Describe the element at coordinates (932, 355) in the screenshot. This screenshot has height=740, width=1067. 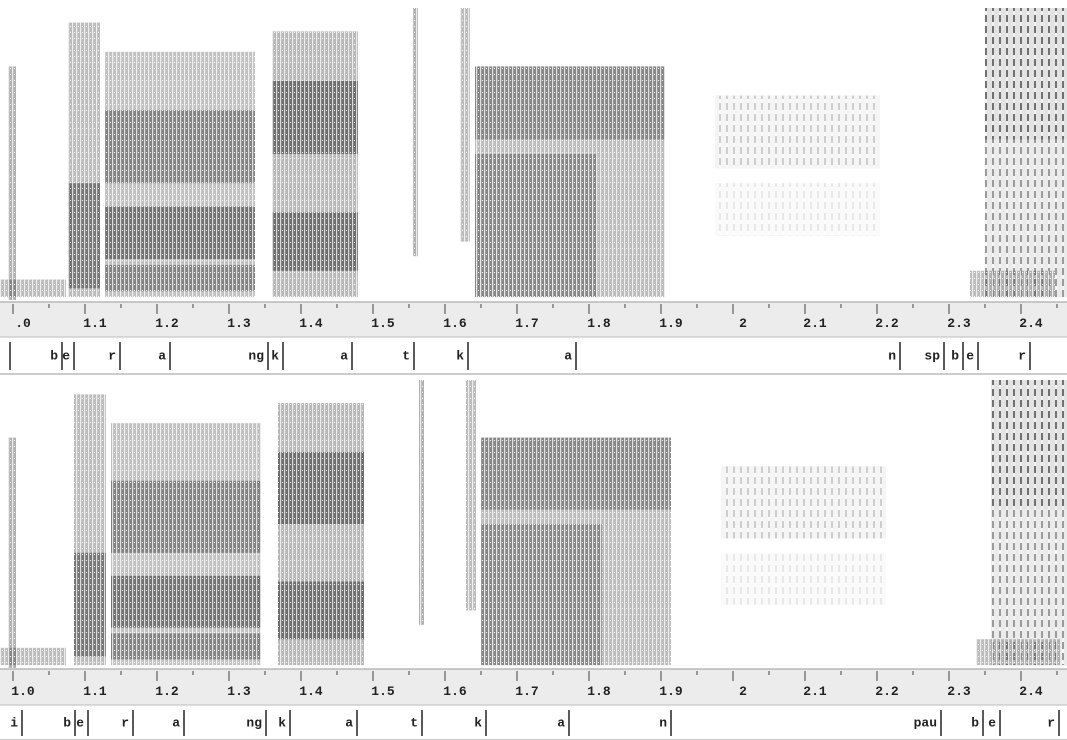
I see `segment-label: sp` at that location.